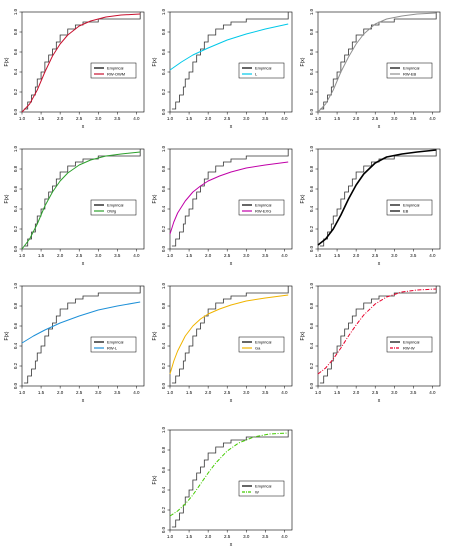 Image resolution: width=449 pixels, height=558 pixels. I want to click on legend-model-label: L, so click(256, 74).